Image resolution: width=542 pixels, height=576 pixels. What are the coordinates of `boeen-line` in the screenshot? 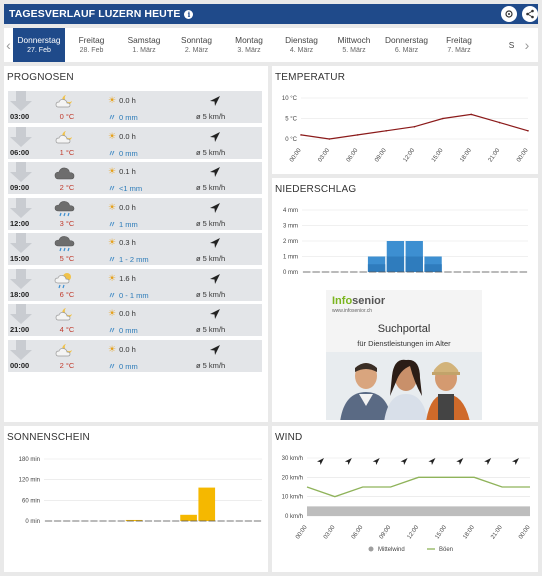 It's located at (418, 487).